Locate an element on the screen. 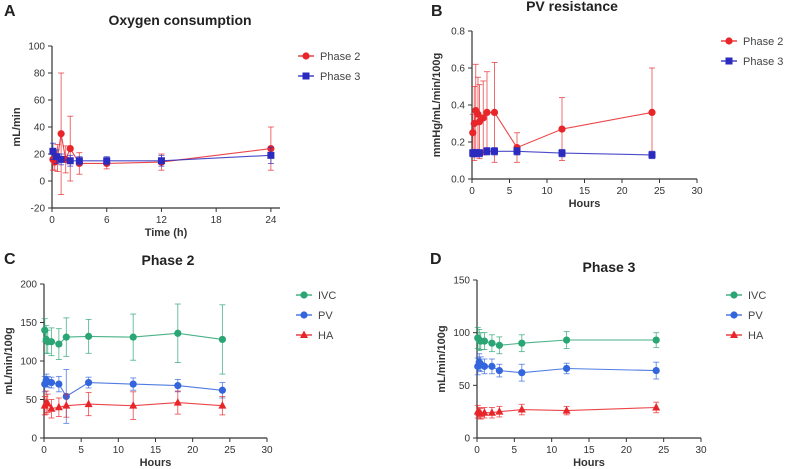 The height and width of the screenshot is (469, 800). x-tick-label: 15 is located at coordinates (589, 450).